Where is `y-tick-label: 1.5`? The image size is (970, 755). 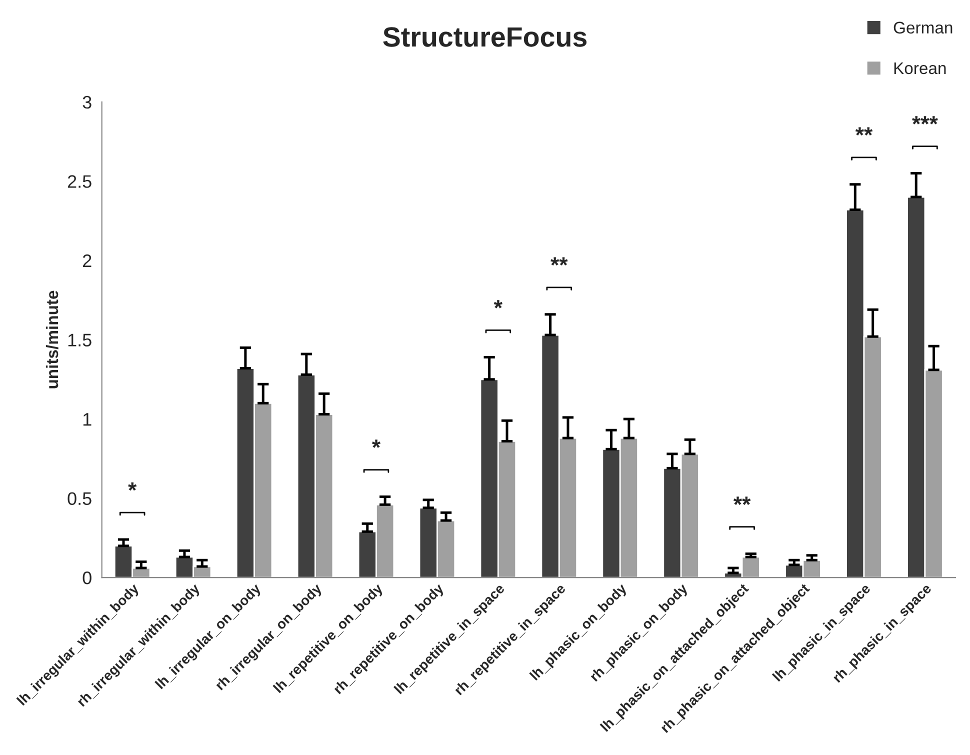 y-tick-label: 1.5 is located at coordinates (80, 340).